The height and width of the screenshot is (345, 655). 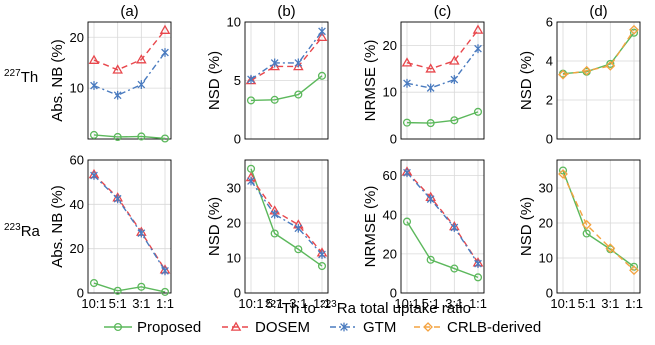 I want to click on y-tick-label: 10, so click(x=234, y=258).